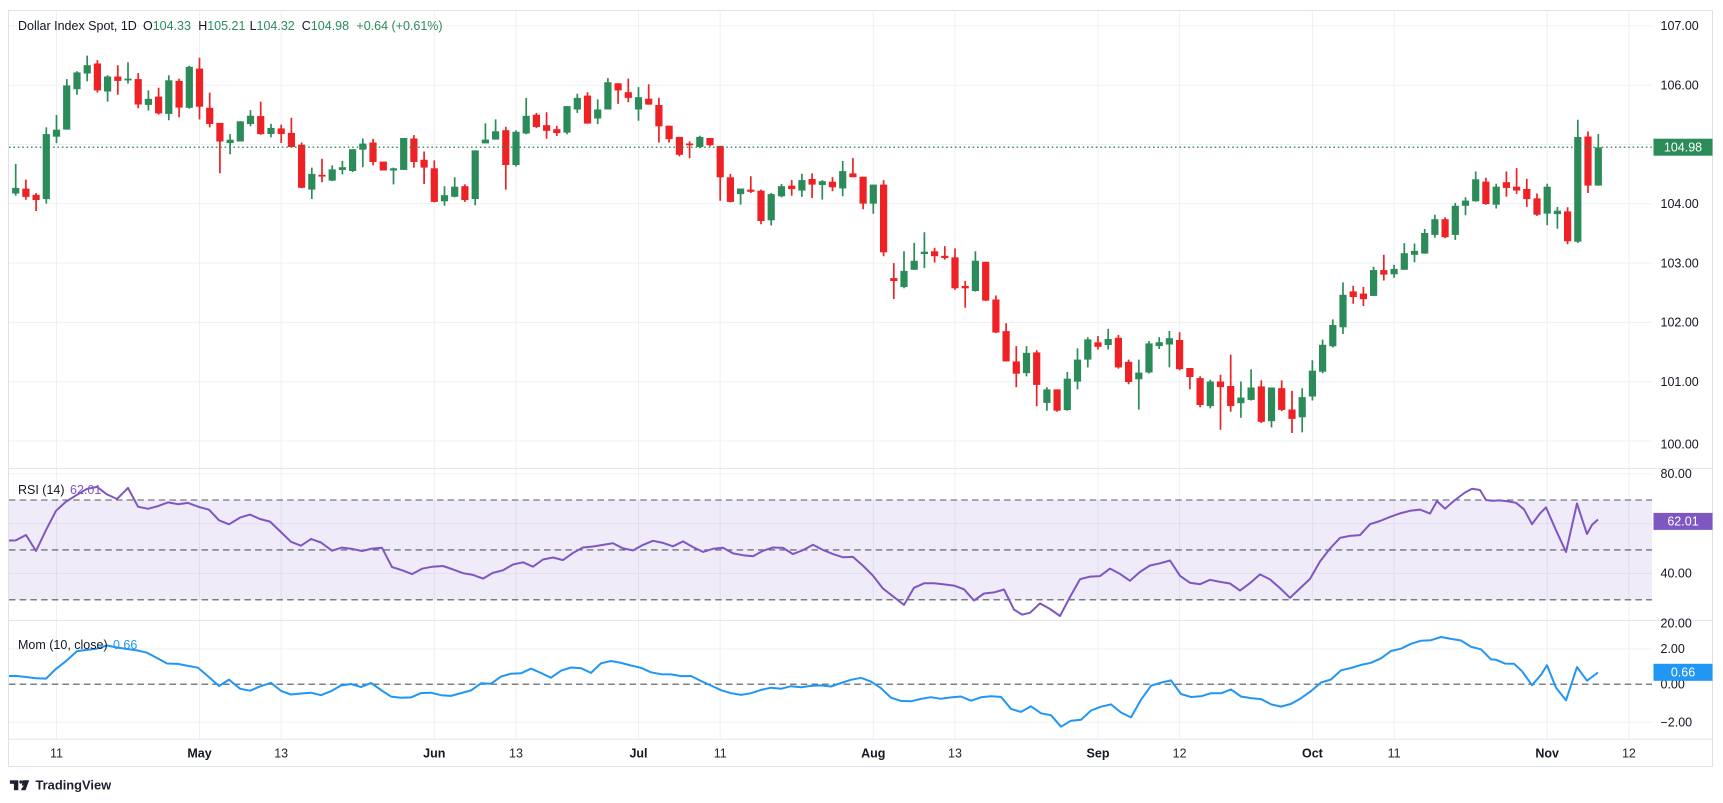 This screenshot has width=1723, height=803. Describe the element at coordinates (253, 26) in the screenshot. I see `svg-text: L` at that location.